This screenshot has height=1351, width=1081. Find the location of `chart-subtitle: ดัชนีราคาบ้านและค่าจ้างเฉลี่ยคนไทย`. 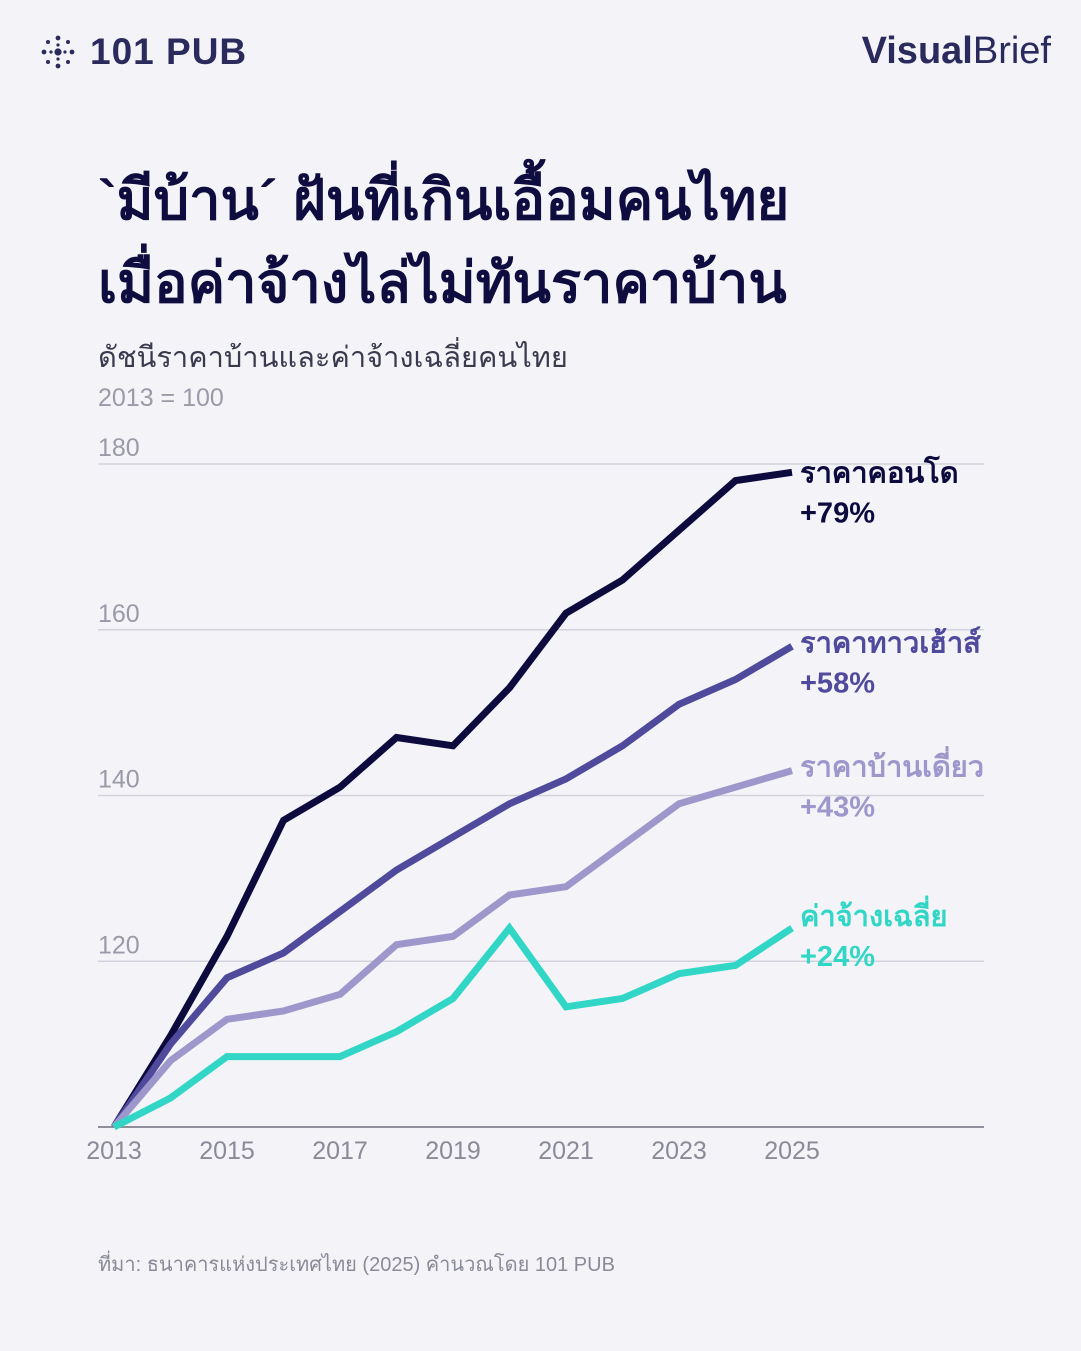

chart-subtitle: ดัชนีราคาบ้านและค่าจ้างเฉลี่ยคนไทย is located at coordinates (333, 358).